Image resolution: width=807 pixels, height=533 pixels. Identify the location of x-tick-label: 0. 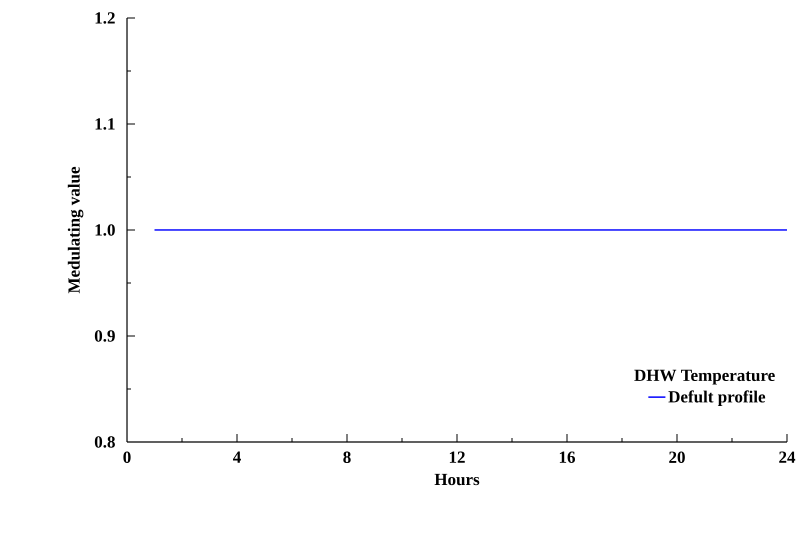
(127, 457).